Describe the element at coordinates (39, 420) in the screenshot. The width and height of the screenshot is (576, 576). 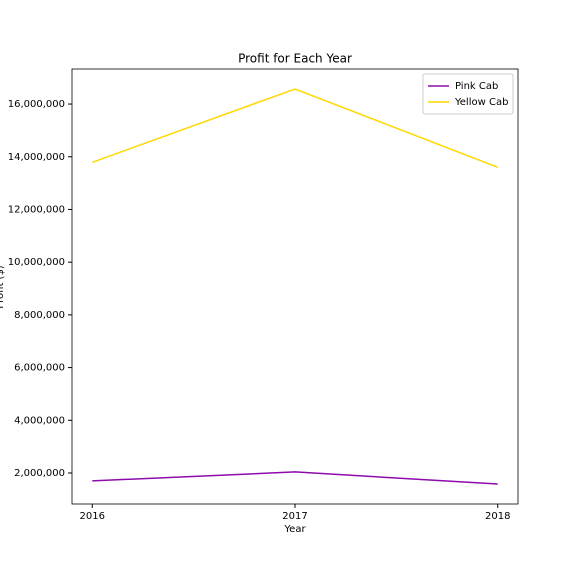
I see `y-tick-label: 4,000,000` at that location.